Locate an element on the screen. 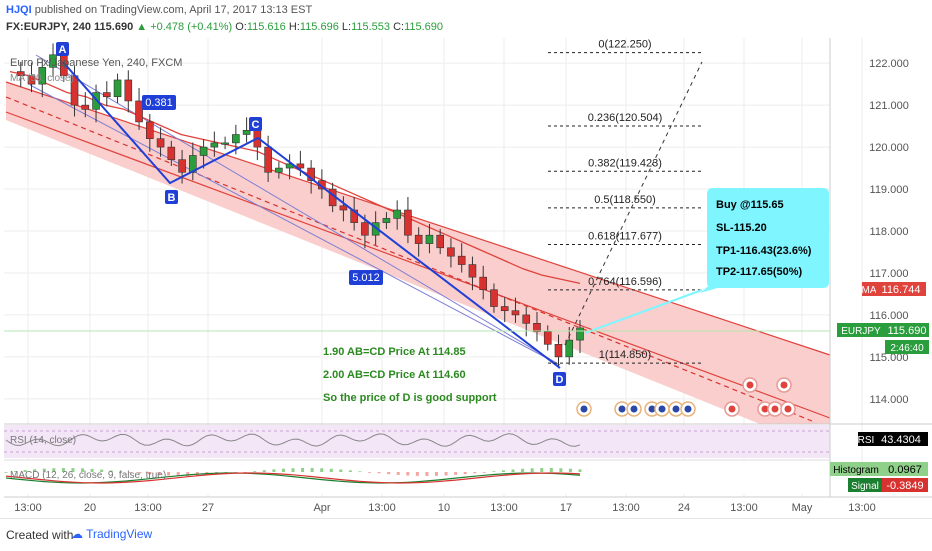 This screenshot has width=932, height=551. callout-line-3: TP1-116.43(23.6%) is located at coordinates (764, 251).